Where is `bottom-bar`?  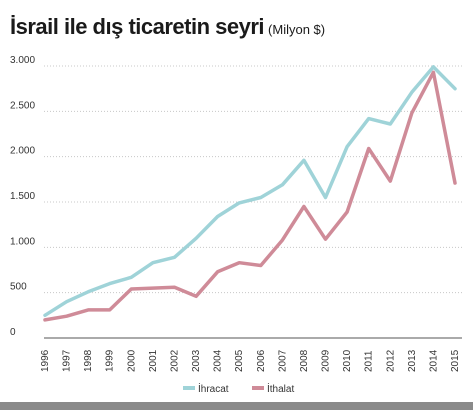
bottom-bar is located at coordinates (236, 406).